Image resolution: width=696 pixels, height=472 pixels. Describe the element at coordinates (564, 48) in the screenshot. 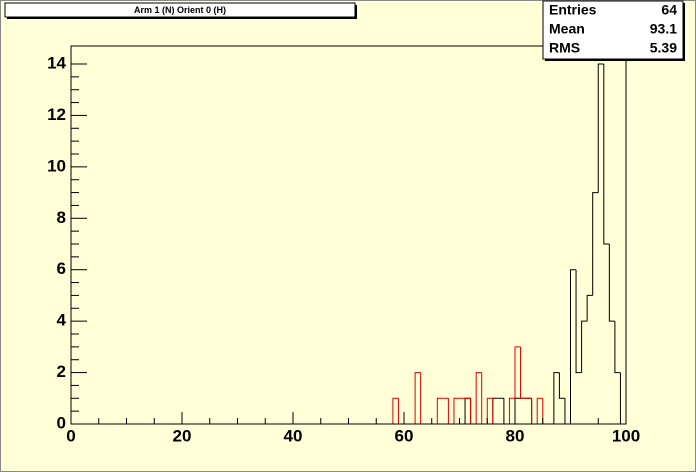

I see `stats-label: RMS` at that location.